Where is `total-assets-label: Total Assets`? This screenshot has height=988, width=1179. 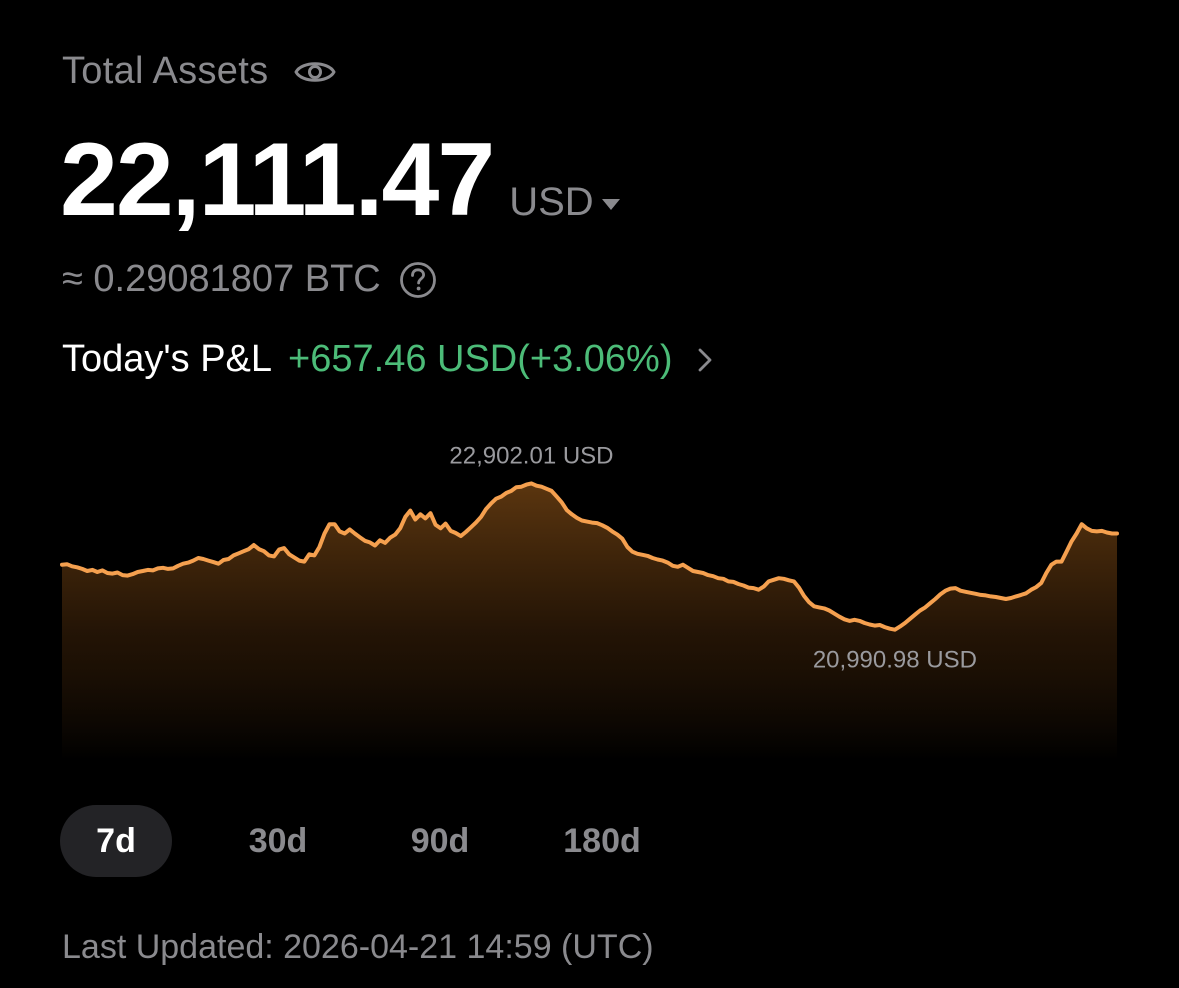
total-assets-label: Total Assets is located at coordinates (165, 71).